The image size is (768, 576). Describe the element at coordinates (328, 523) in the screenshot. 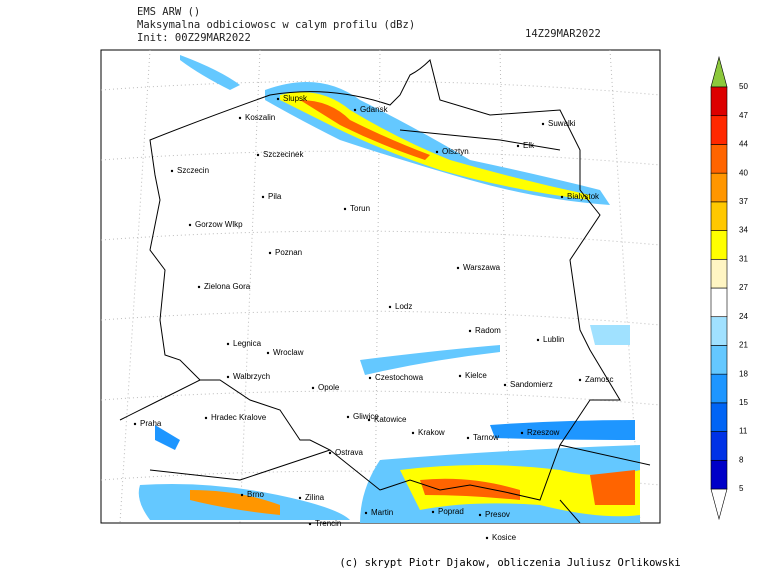

I see `city-label: Trencin` at that location.